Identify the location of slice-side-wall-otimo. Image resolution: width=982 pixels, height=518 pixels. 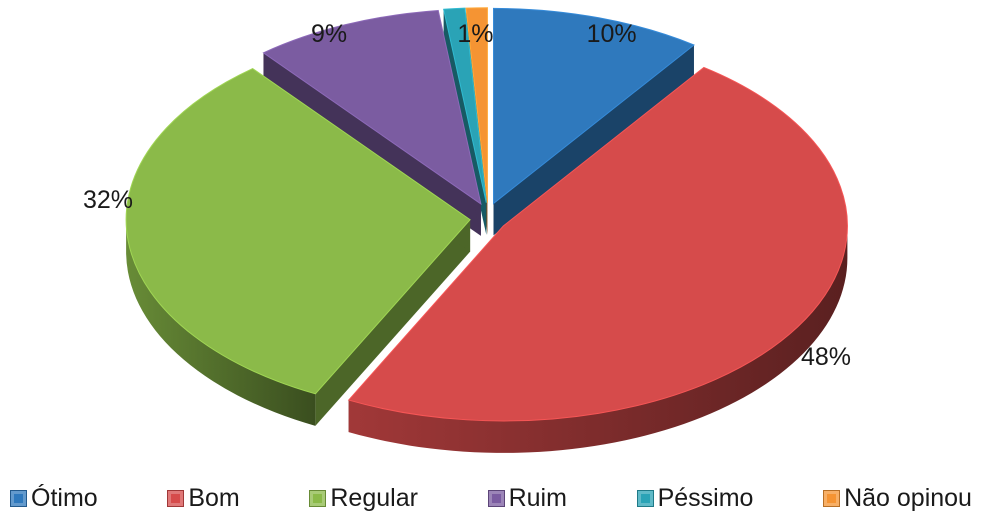
(593, 140).